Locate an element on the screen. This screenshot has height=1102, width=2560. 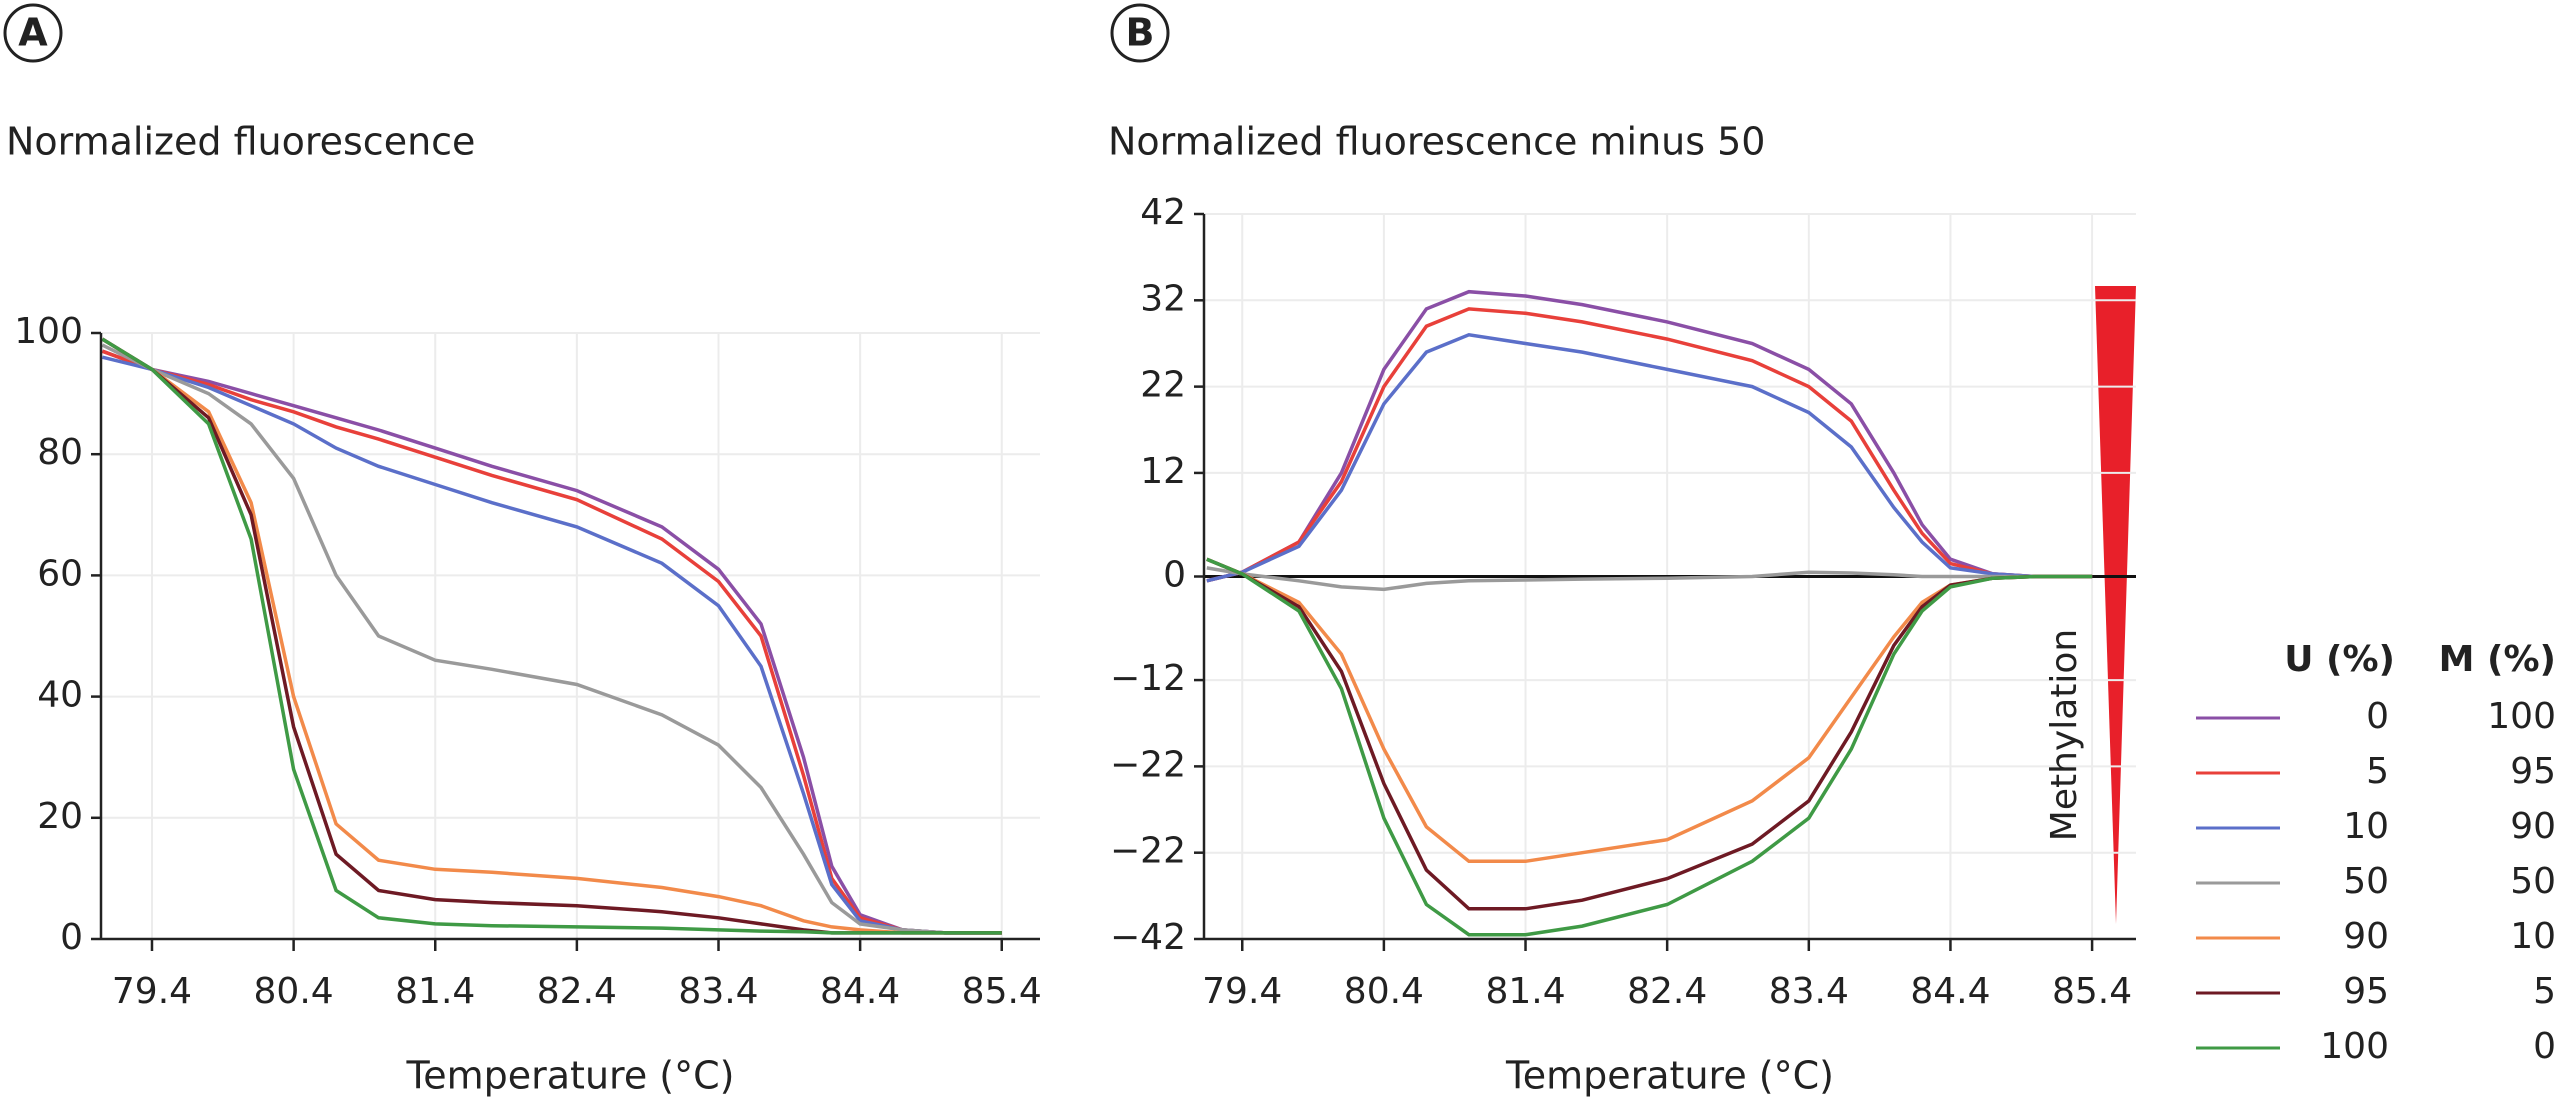
y-tick-label: 80 is located at coordinates (60, 452).